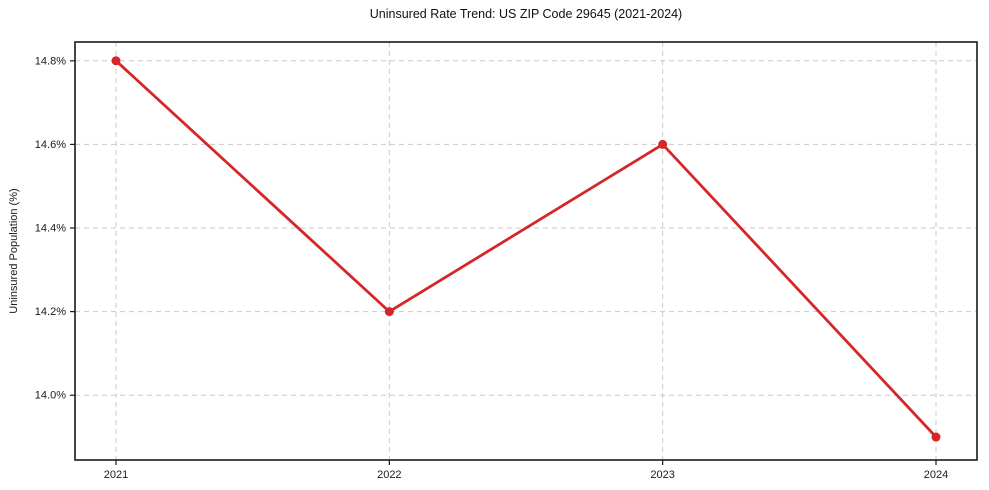 The width and height of the screenshot is (989, 490). Describe the element at coordinates (662, 475) in the screenshot. I see `x-tick-label: 2023` at that location.